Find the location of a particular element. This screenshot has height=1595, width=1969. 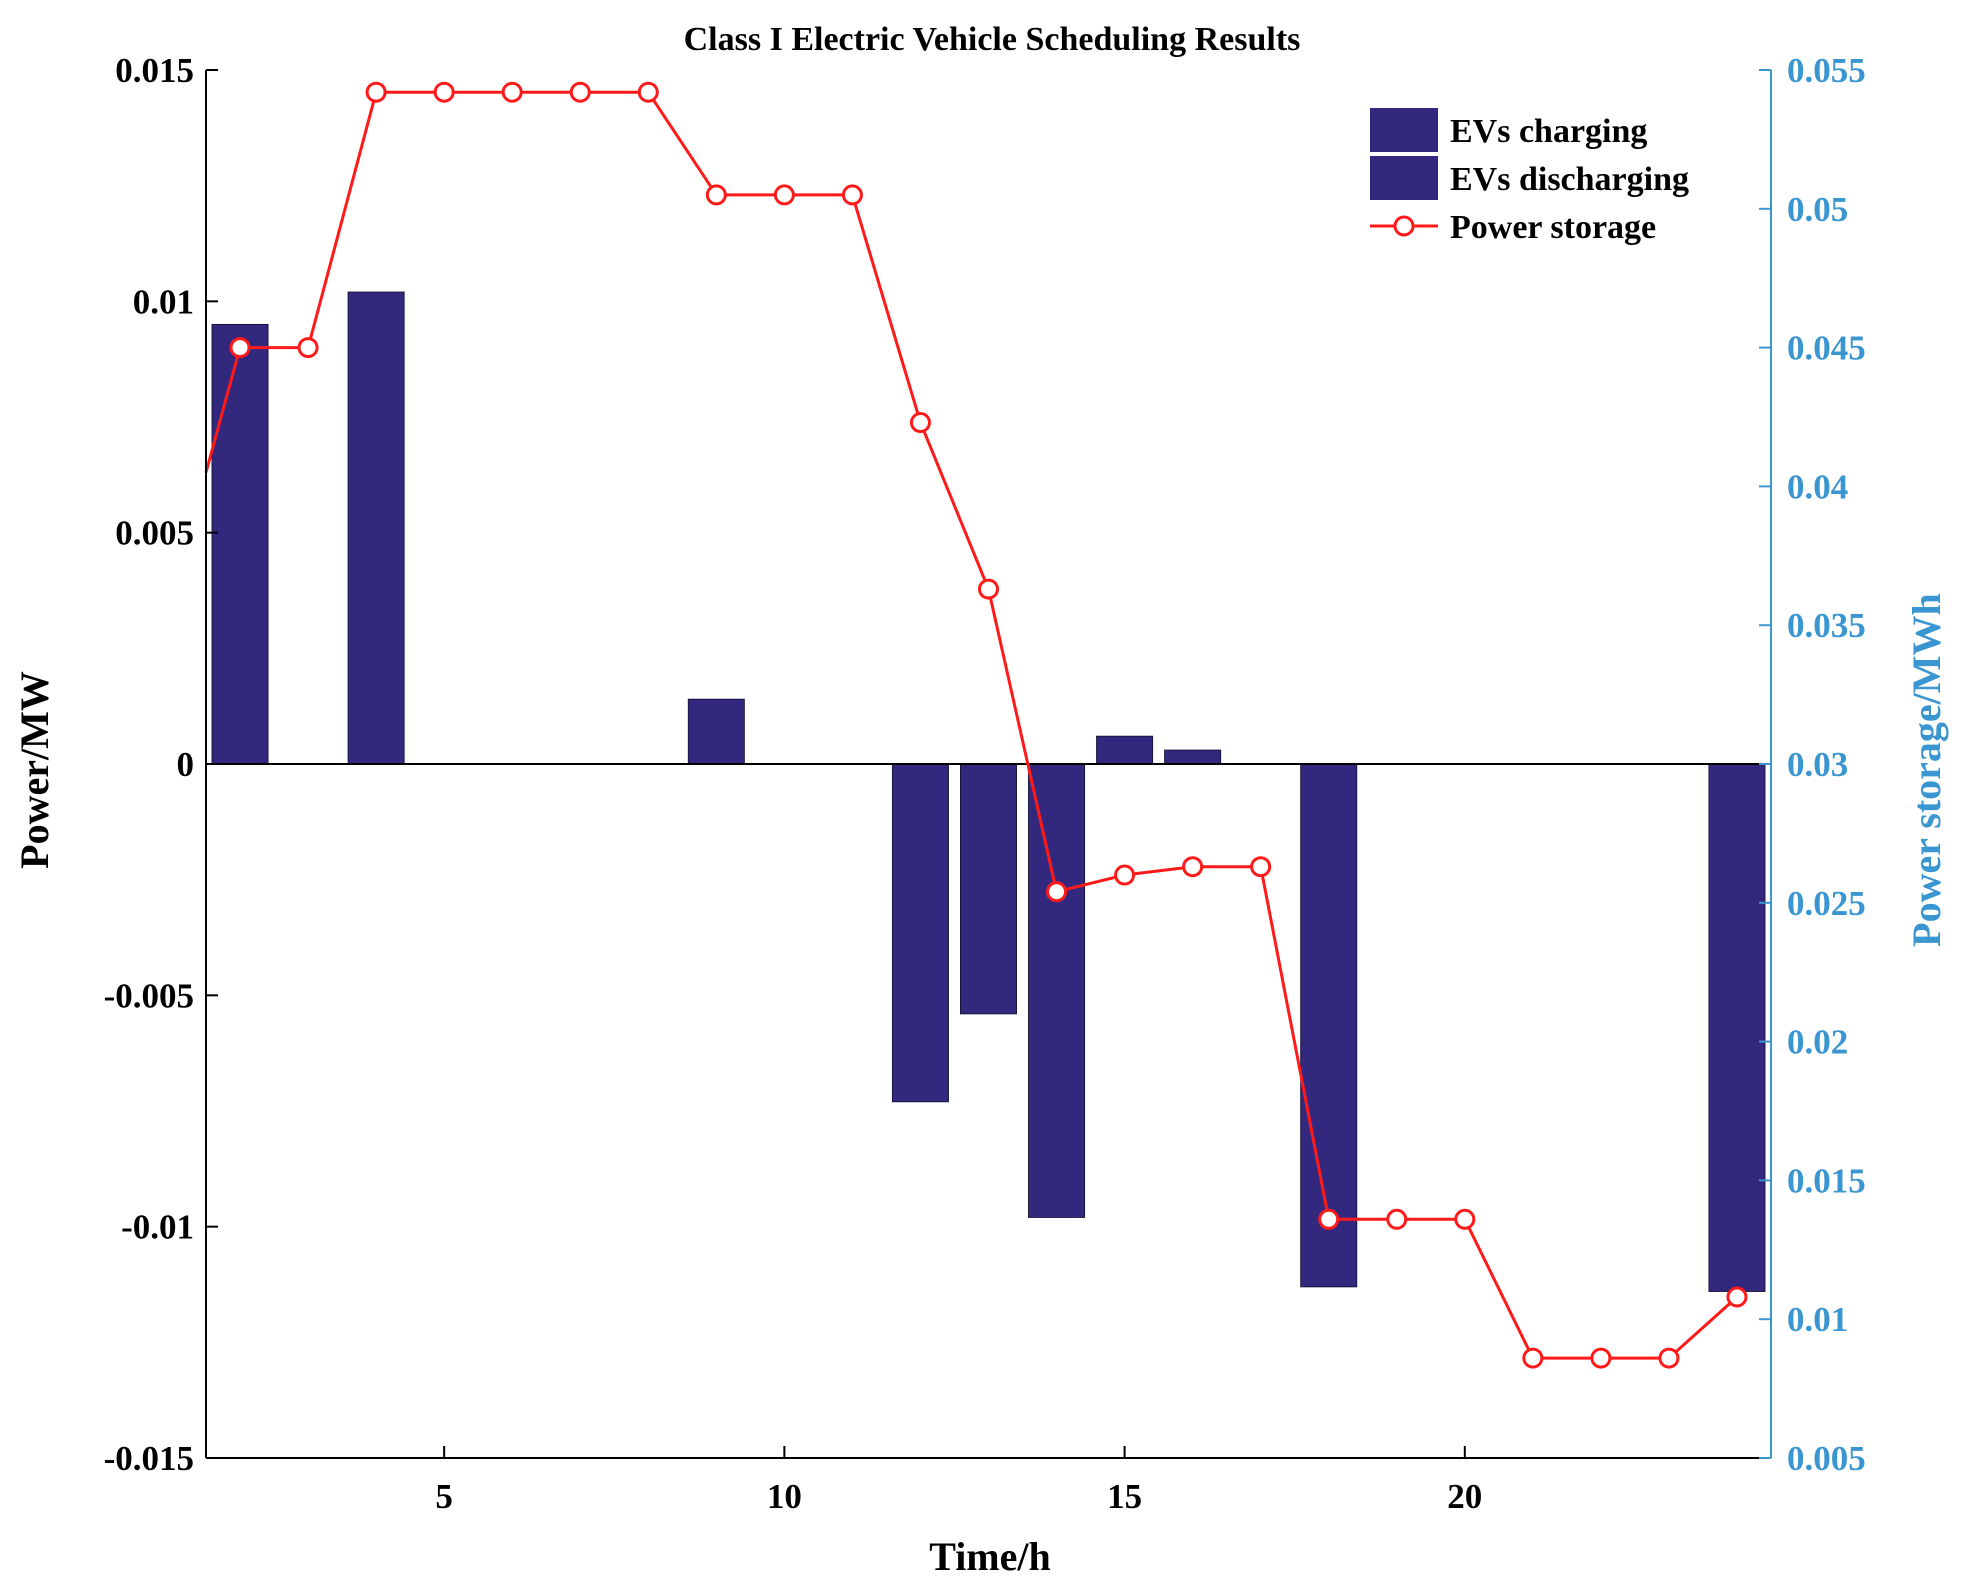

y2-tick-label: 0.025 is located at coordinates (1826, 903).